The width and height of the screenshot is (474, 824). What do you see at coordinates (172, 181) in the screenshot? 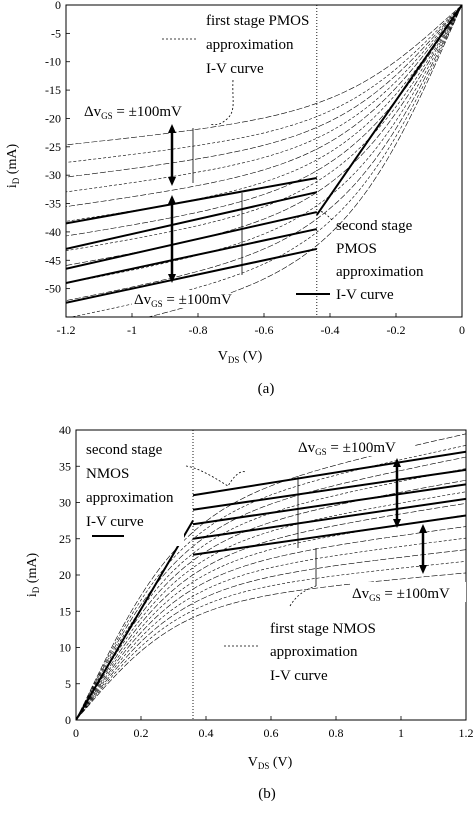
I see `panel-a-delta-upper-arrowhead-bottom` at bounding box center [172, 181].